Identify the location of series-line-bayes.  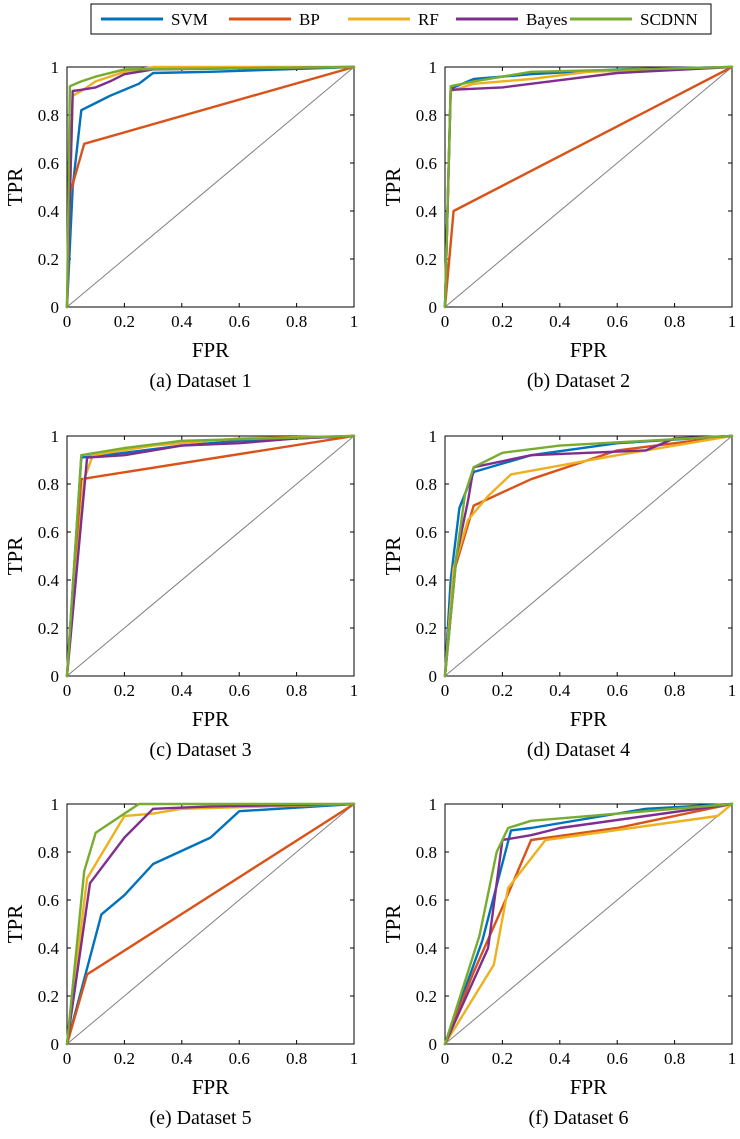
(588, 924).